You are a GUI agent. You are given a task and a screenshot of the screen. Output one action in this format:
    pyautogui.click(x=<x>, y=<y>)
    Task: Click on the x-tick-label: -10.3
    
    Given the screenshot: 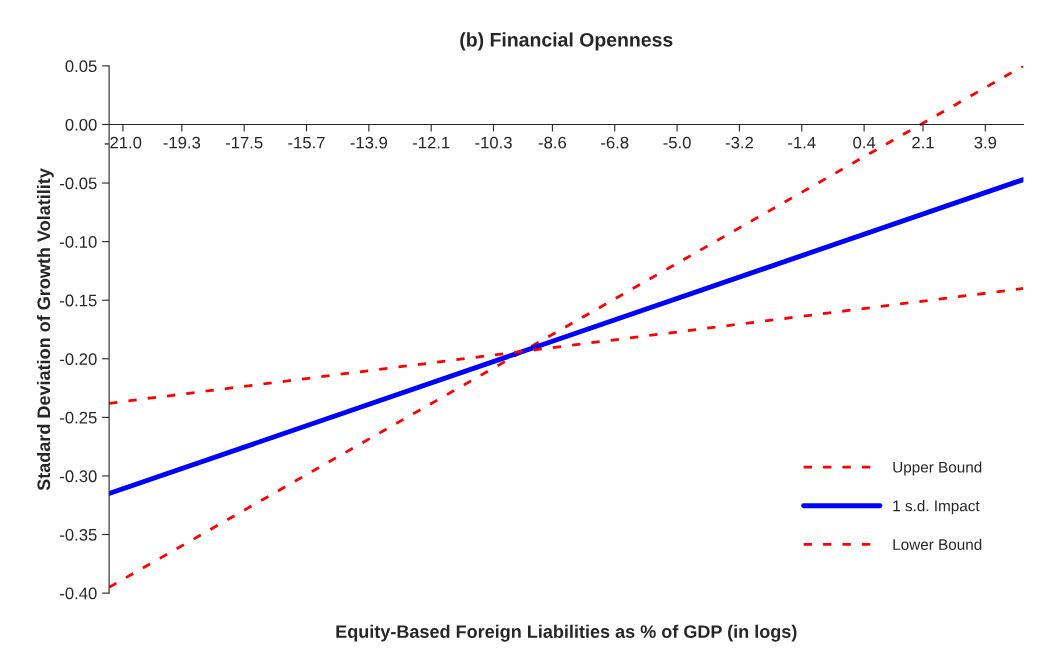 What is the action you would take?
    pyautogui.click(x=493, y=142)
    